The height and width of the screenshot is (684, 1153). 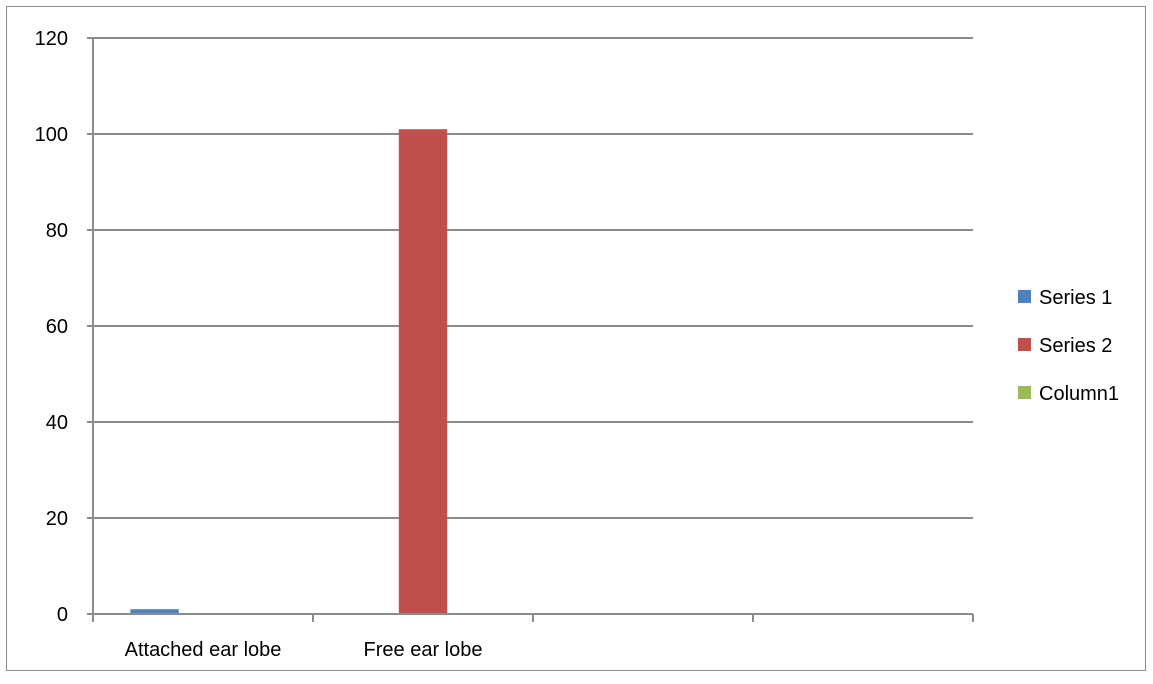 What do you see at coordinates (423, 650) in the screenshot?
I see `x-tick-label-1: Free ear lobe` at bounding box center [423, 650].